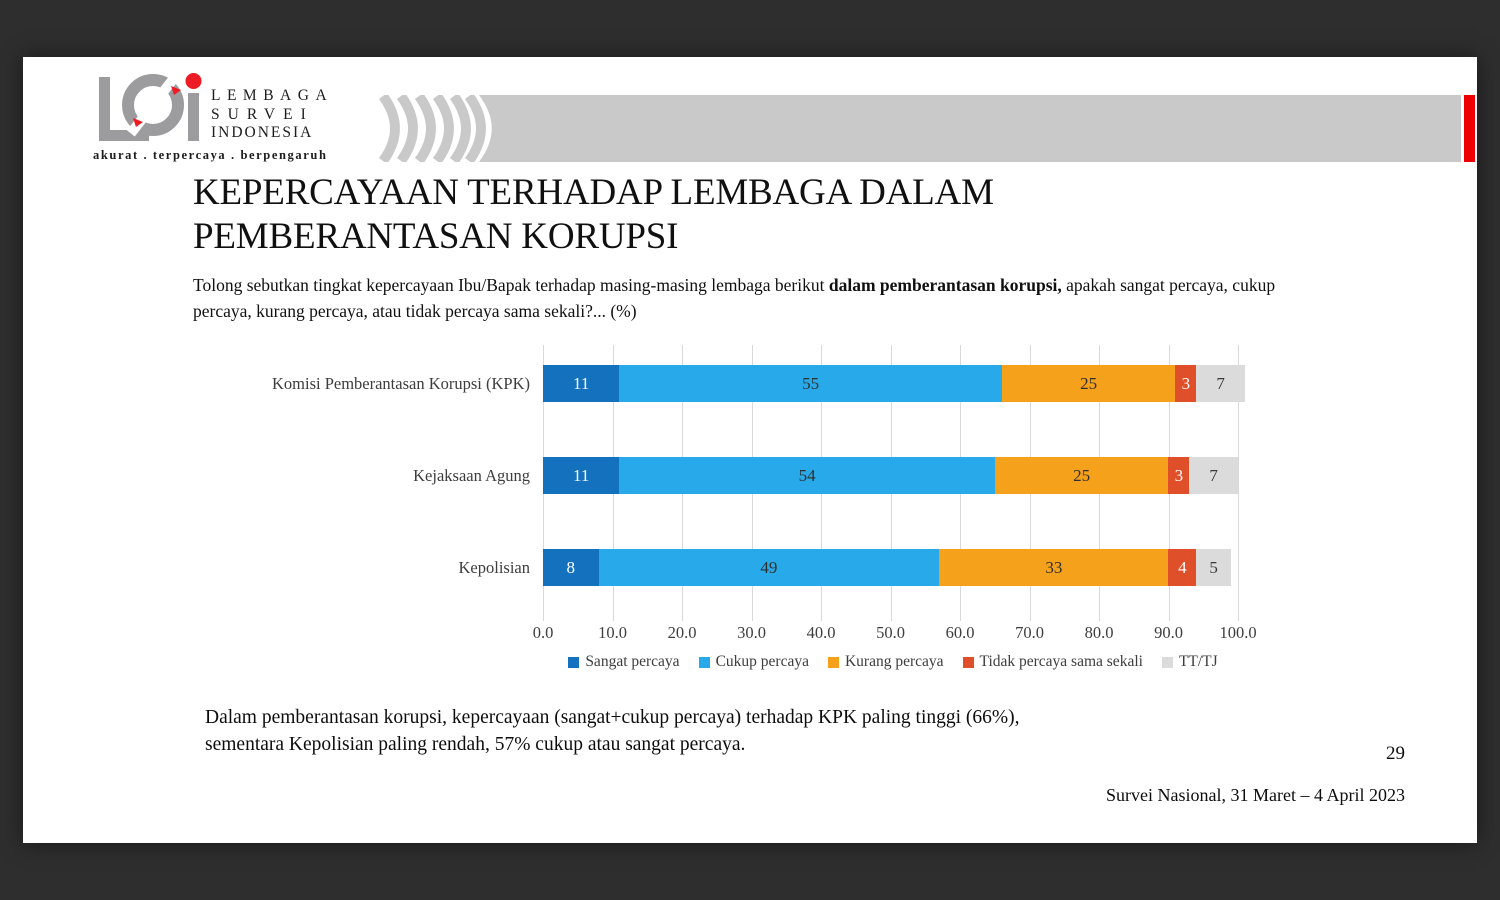 The width and height of the screenshot is (1500, 900). I want to click on bar-row: 8 49 33 4 5, so click(887, 567).